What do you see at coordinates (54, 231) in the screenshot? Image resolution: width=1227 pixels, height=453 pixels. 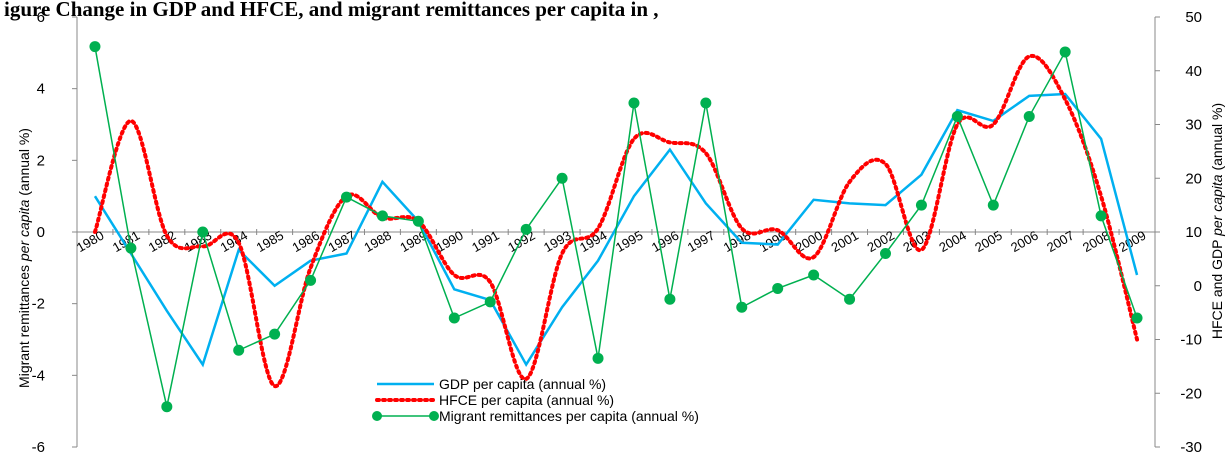 I see `left-axis: -6 -4 -2 0 2 4 6` at bounding box center [54, 231].